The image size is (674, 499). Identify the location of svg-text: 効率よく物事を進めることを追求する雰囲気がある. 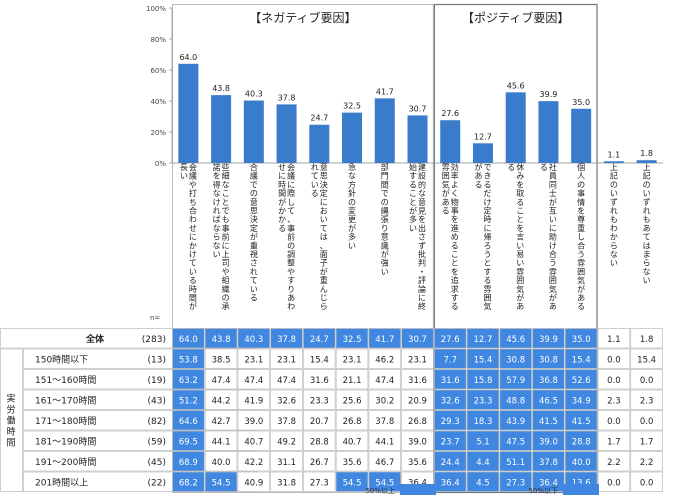
(450, 236).